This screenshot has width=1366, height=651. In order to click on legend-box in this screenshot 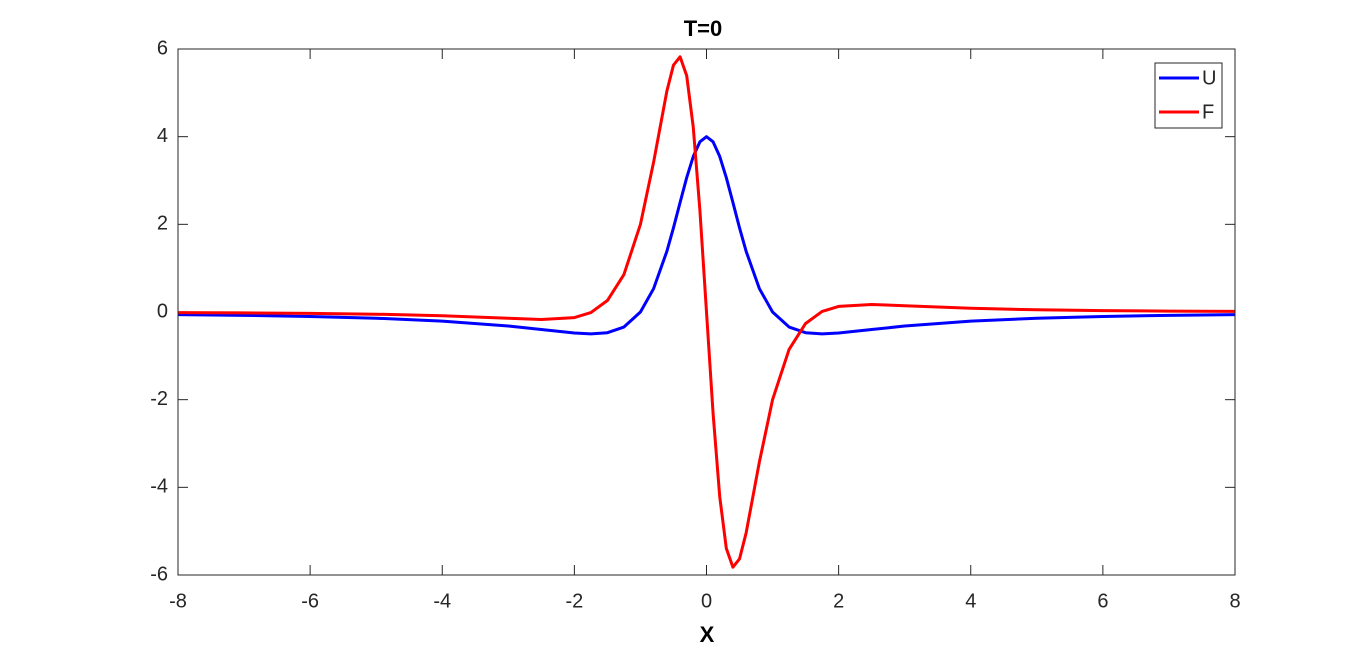, I will do `click(1188, 95)`.